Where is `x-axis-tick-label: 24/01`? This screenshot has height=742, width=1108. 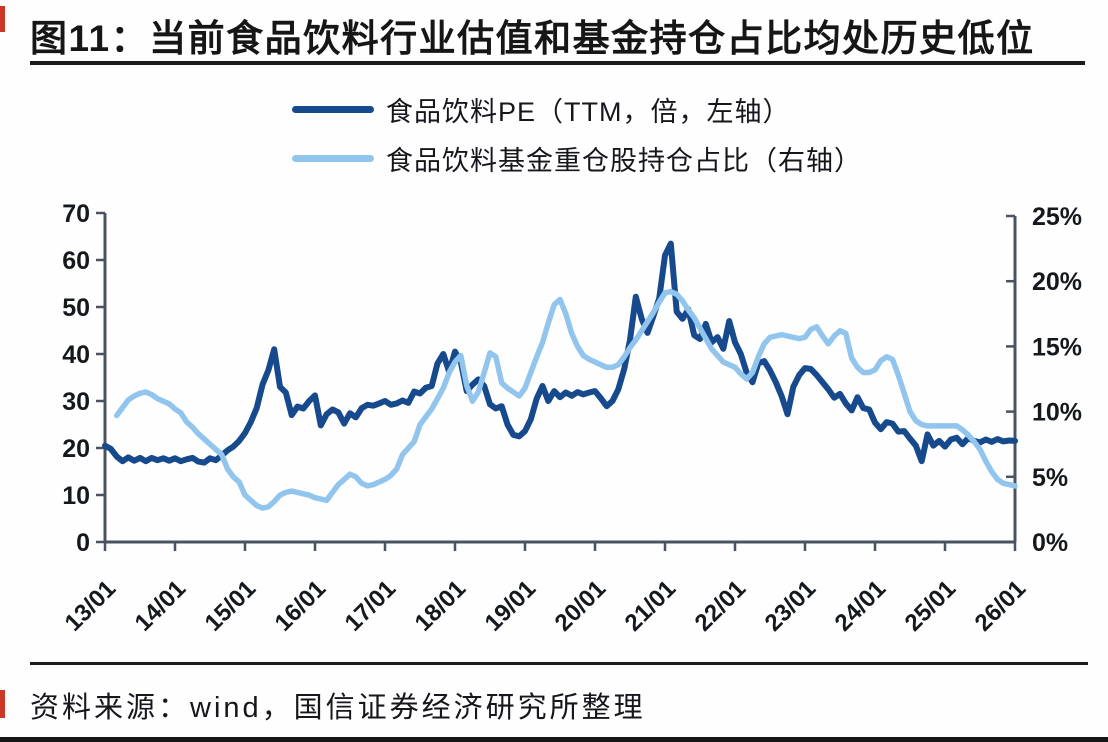 x-axis-tick-label: 24/01 is located at coordinates (861, 606).